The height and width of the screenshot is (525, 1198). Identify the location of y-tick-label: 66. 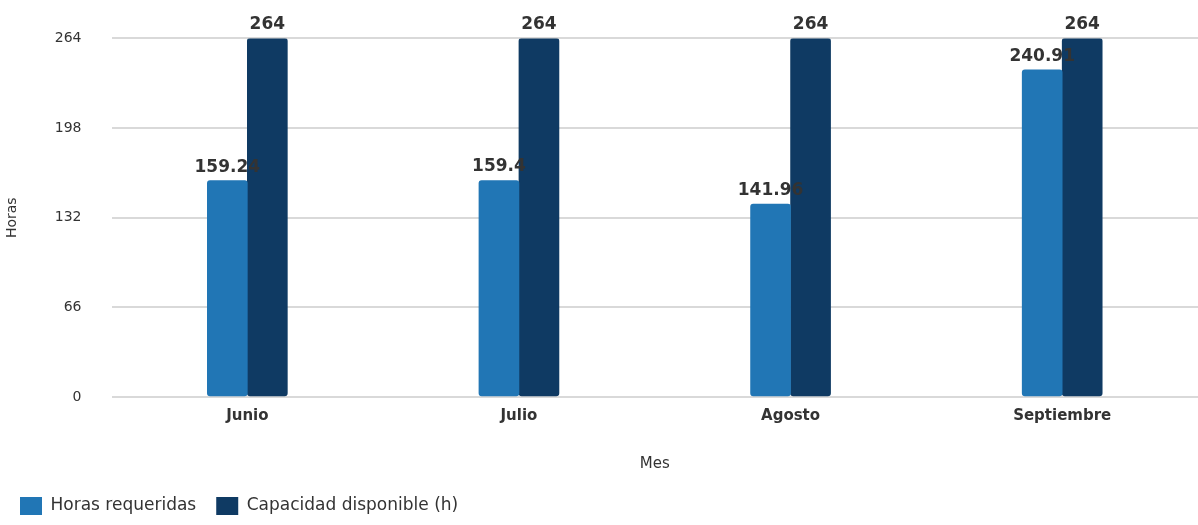
(72, 305).